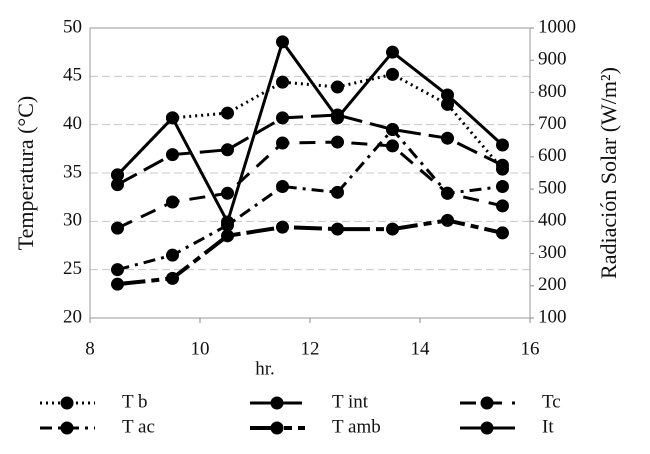 This screenshot has width=650, height=454. What do you see at coordinates (356, 426) in the screenshot?
I see `legend-label: T amb` at bounding box center [356, 426].